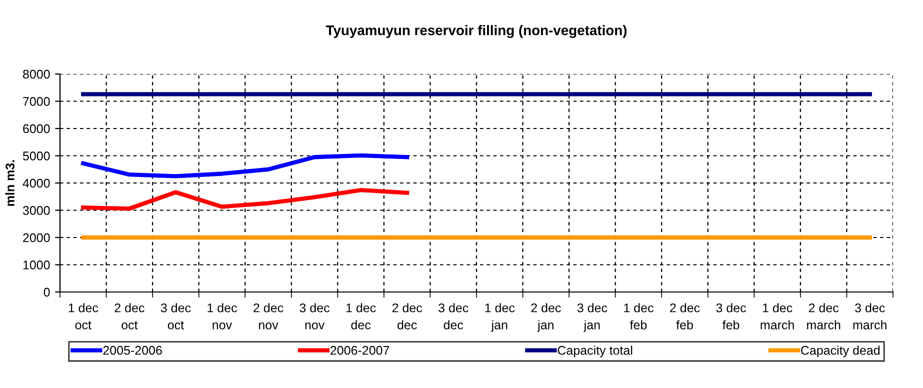 Image resolution: width=923 pixels, height=388 pixels. I want to click on x-tick-label: 3 dec feb, so click(731, 316).